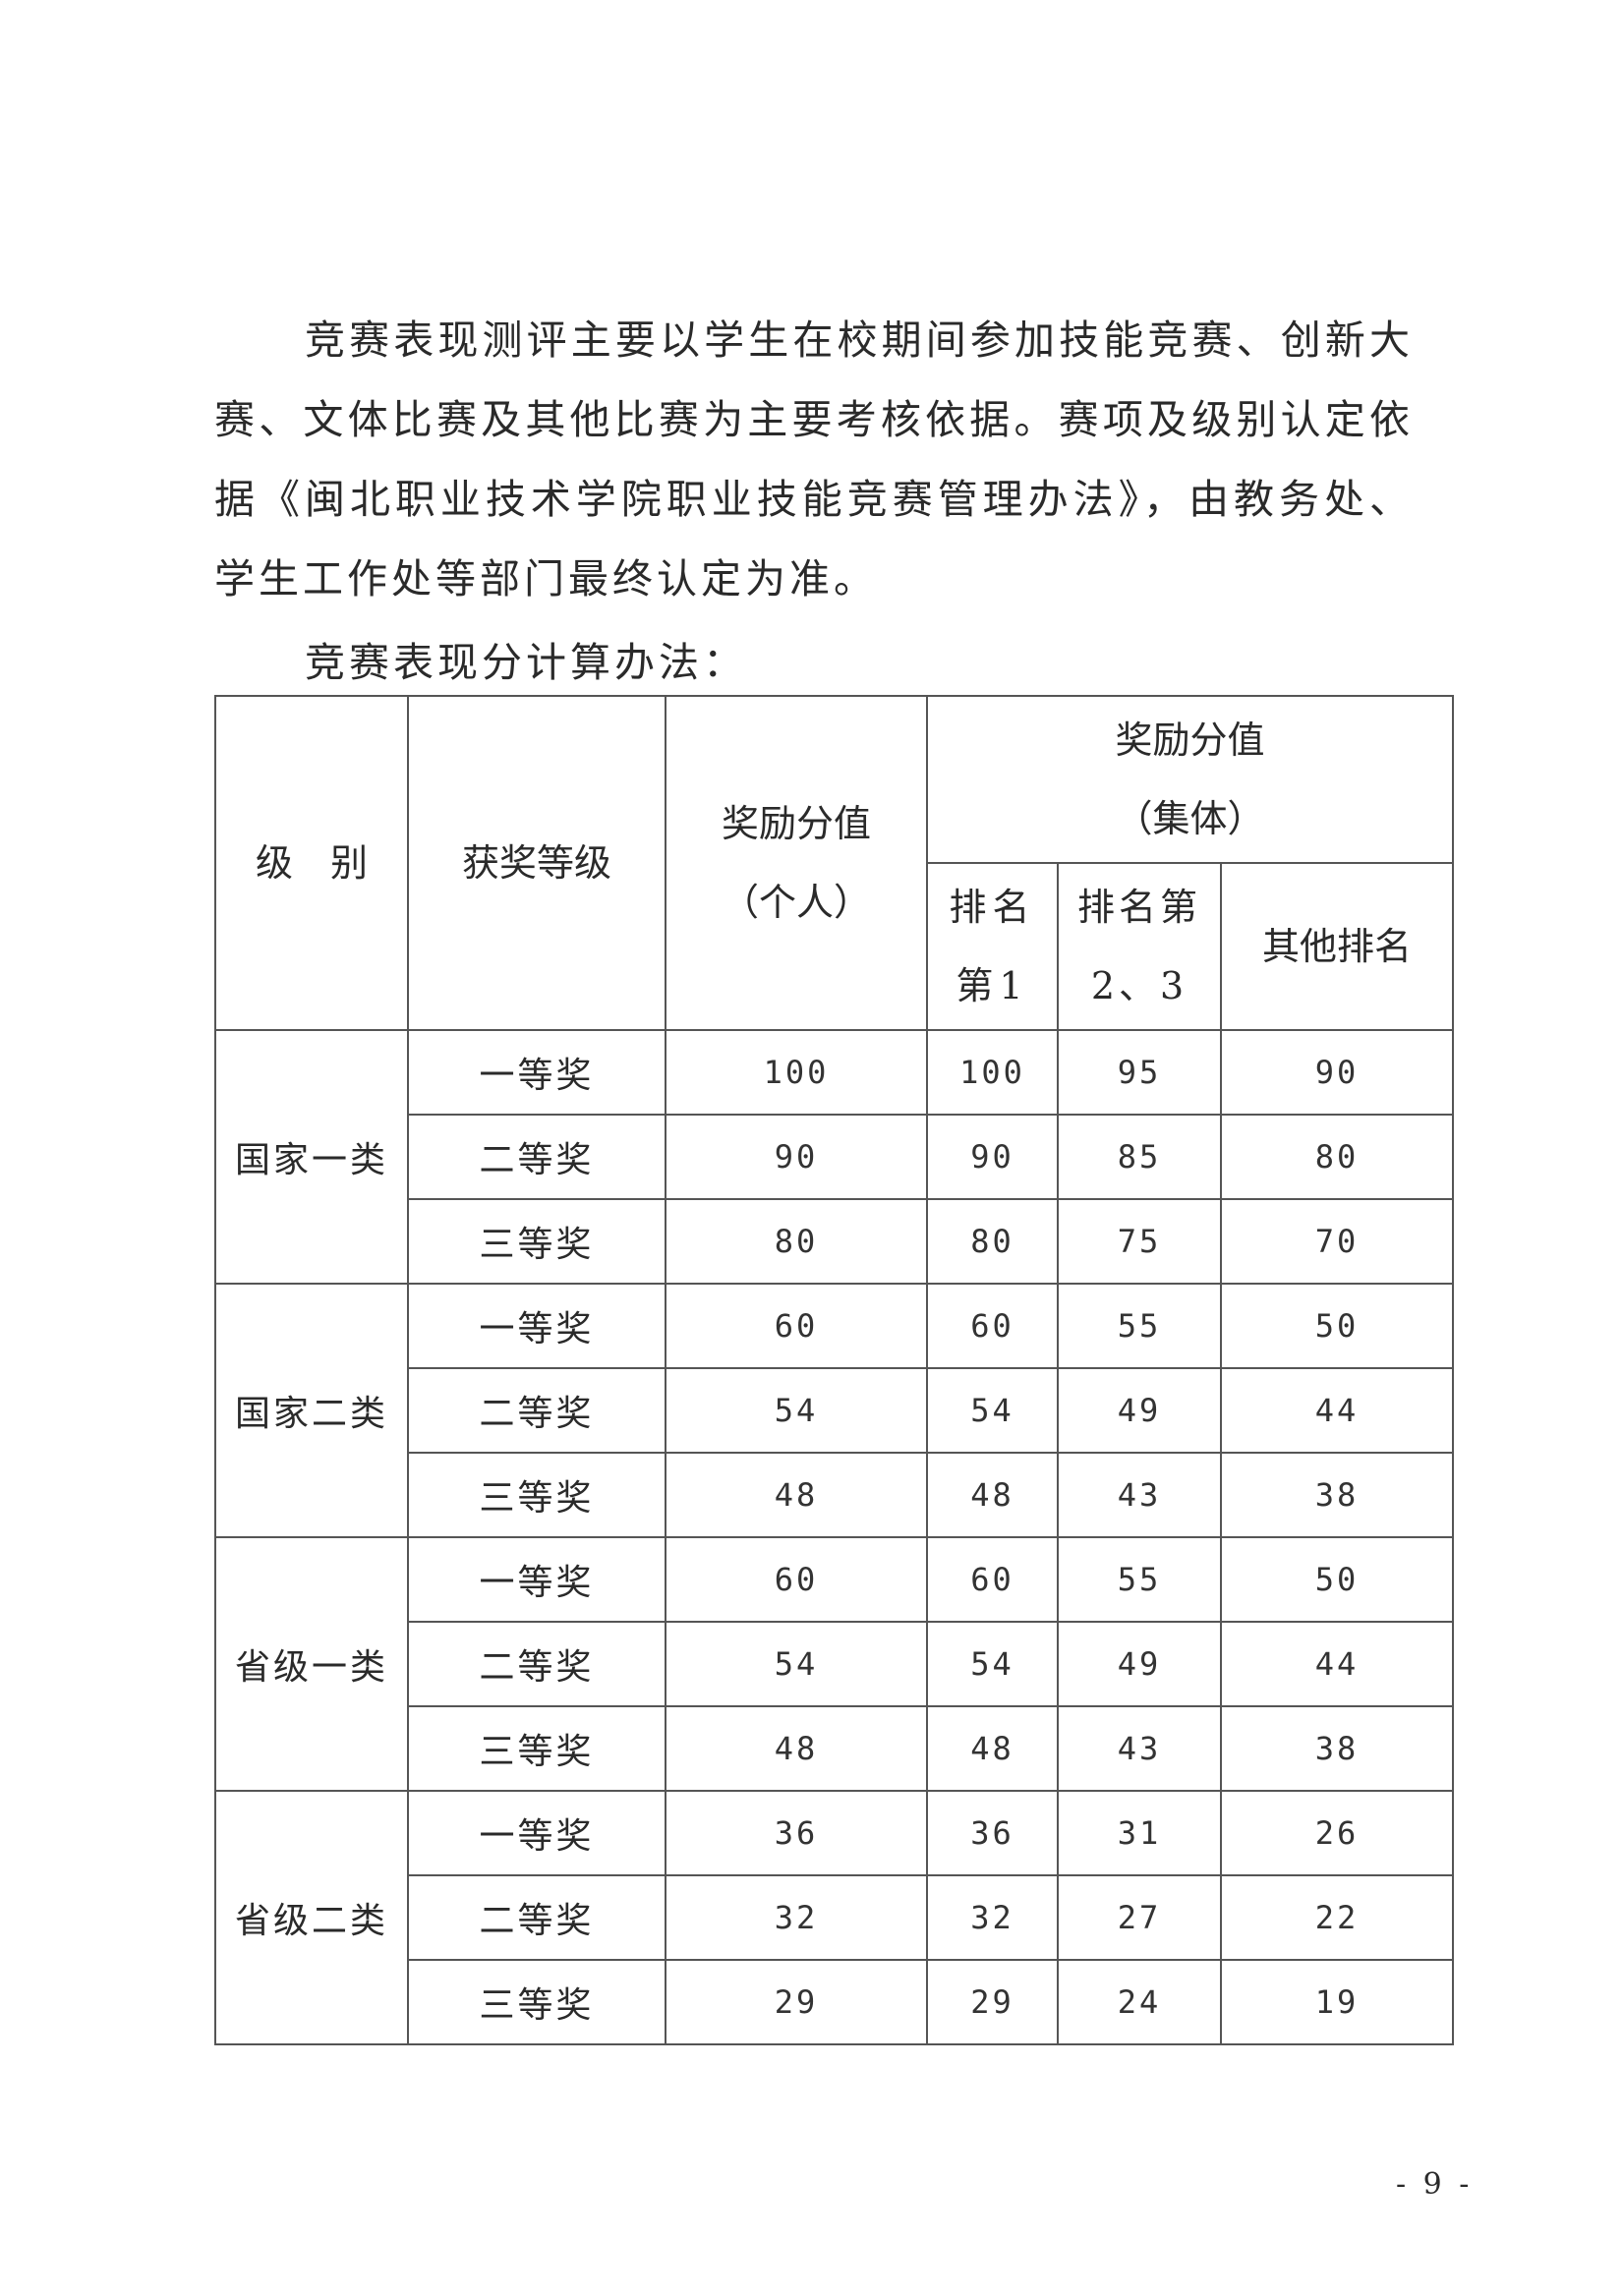  I want to click on rank1-score-cell: 32, so click(992, 1918).